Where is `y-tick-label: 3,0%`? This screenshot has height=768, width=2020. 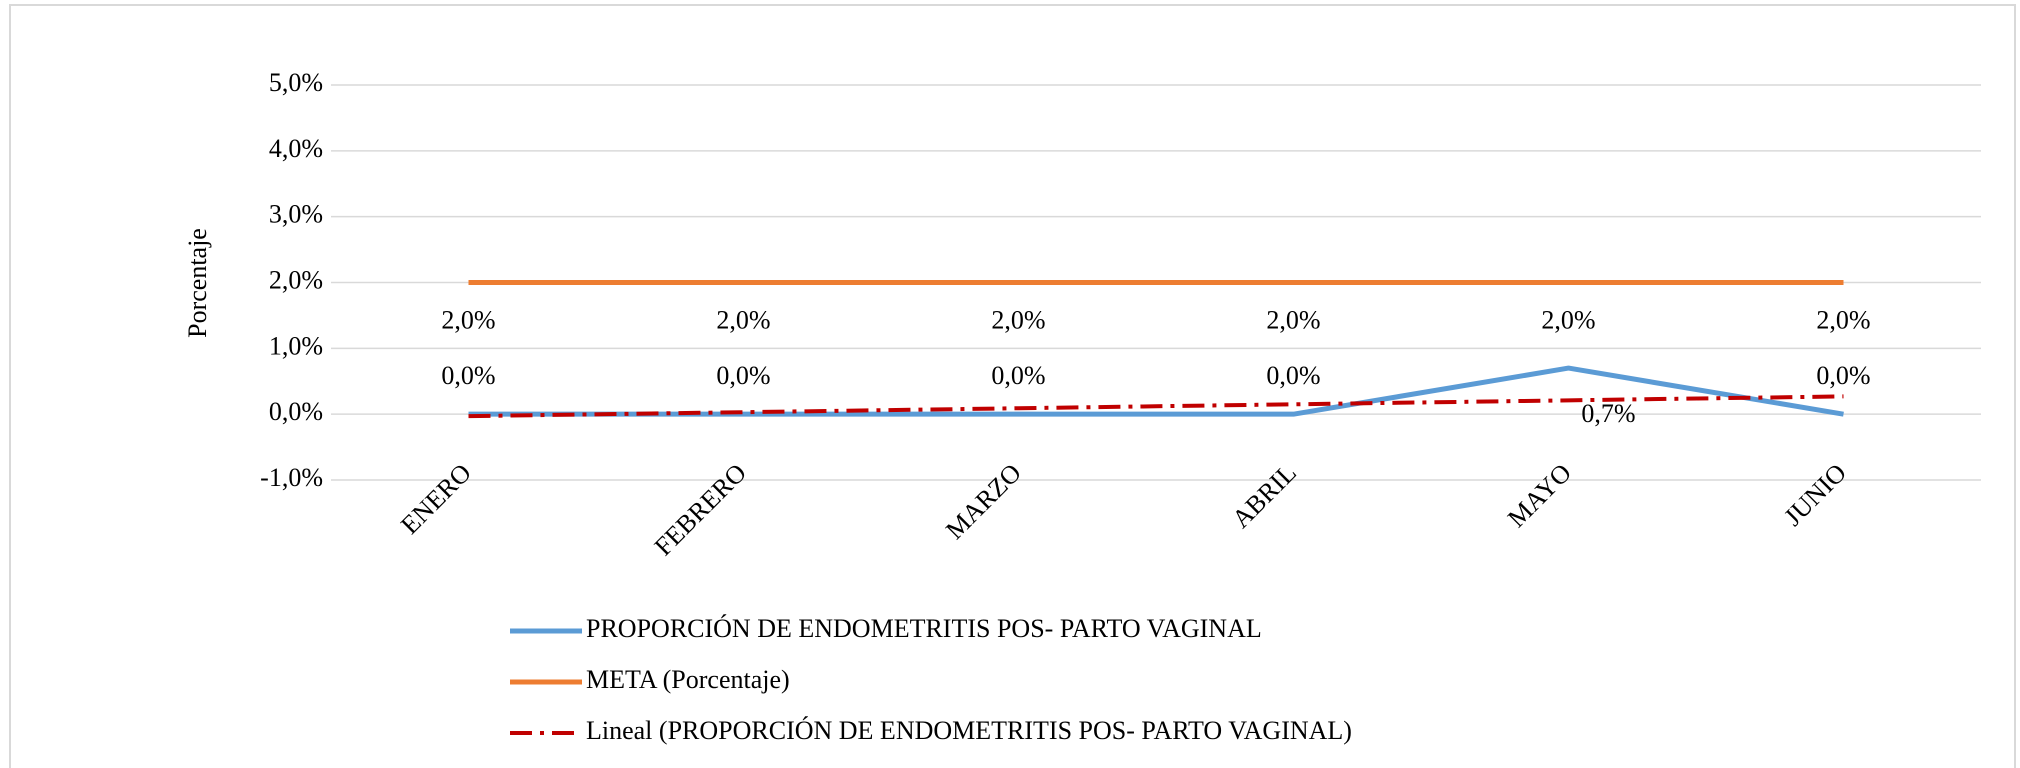 y-tick-label: 3,0% is located at coordinates (296, 214).